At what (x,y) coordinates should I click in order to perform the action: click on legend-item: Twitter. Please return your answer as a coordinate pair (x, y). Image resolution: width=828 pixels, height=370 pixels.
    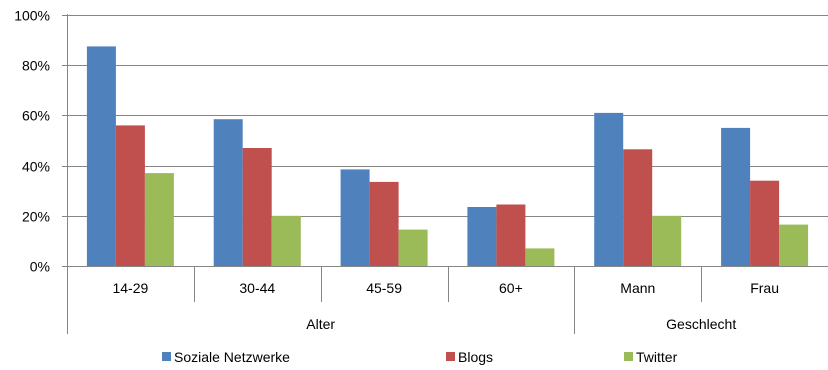
    Looking at the image, I should click on (651, 357).